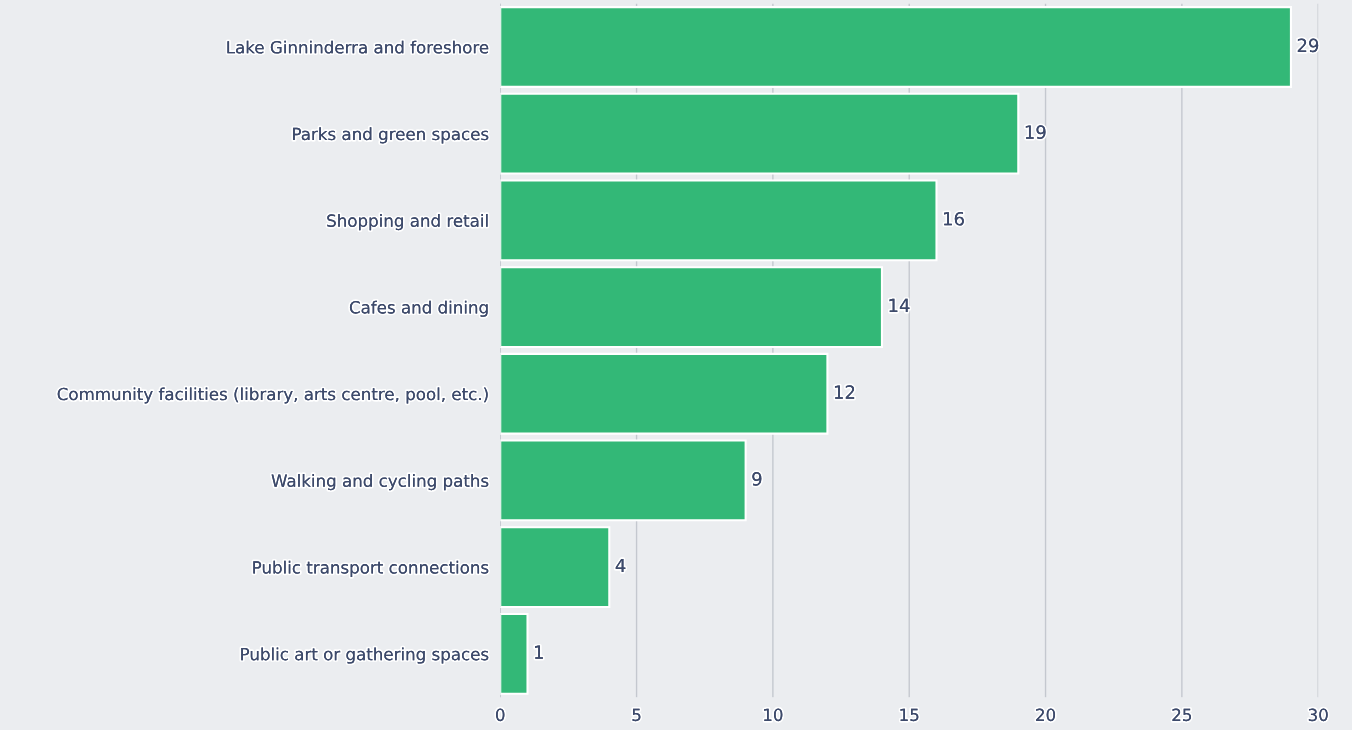 The height and width of the screenshot is (730, 1352). What do you see at coordinates (272, 395) in the screenshot?
I see `y-tick-label: Community facilities (library, arts centre, pool, etc.)` at bounding box center [272, 395].